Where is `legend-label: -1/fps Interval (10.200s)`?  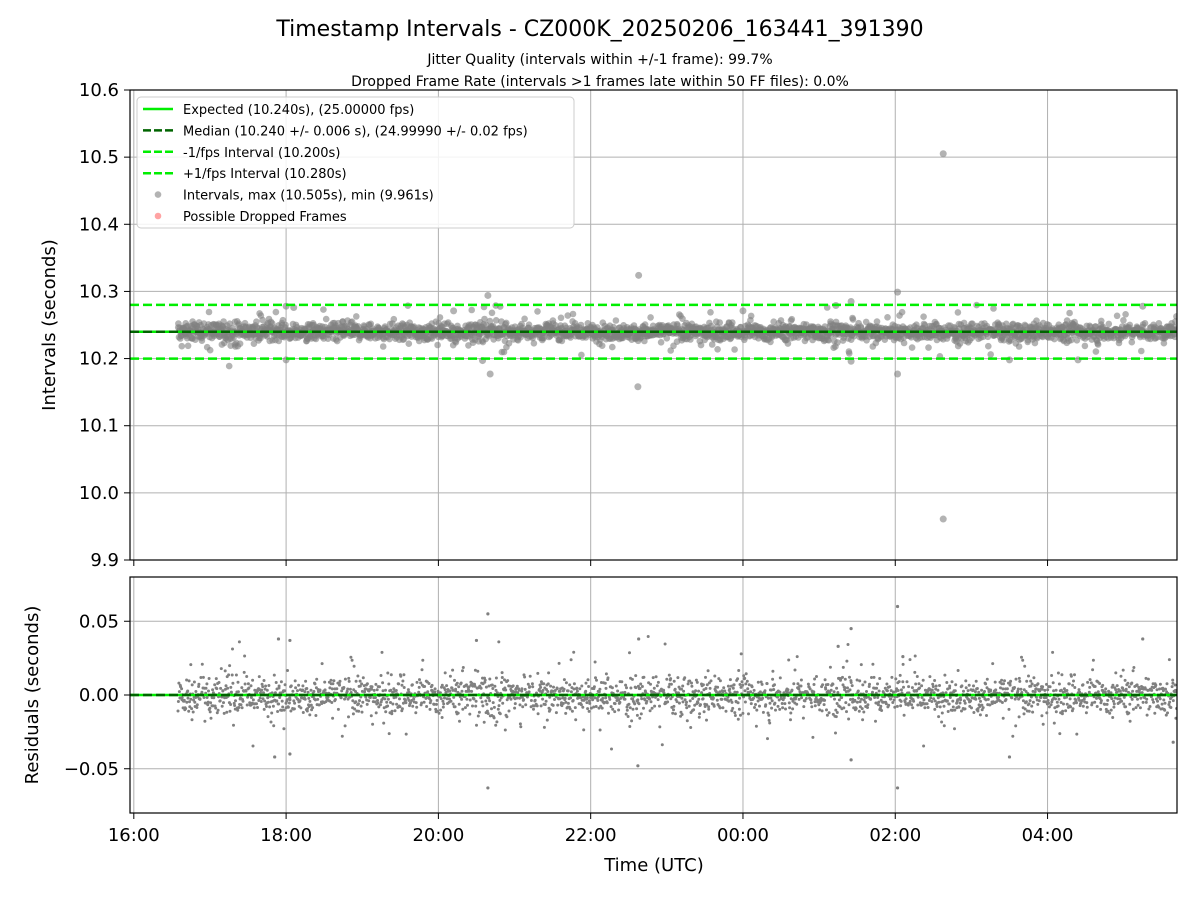 legend-label: -1/fps Interval (10.200s) is located at coordinates (261, 153).